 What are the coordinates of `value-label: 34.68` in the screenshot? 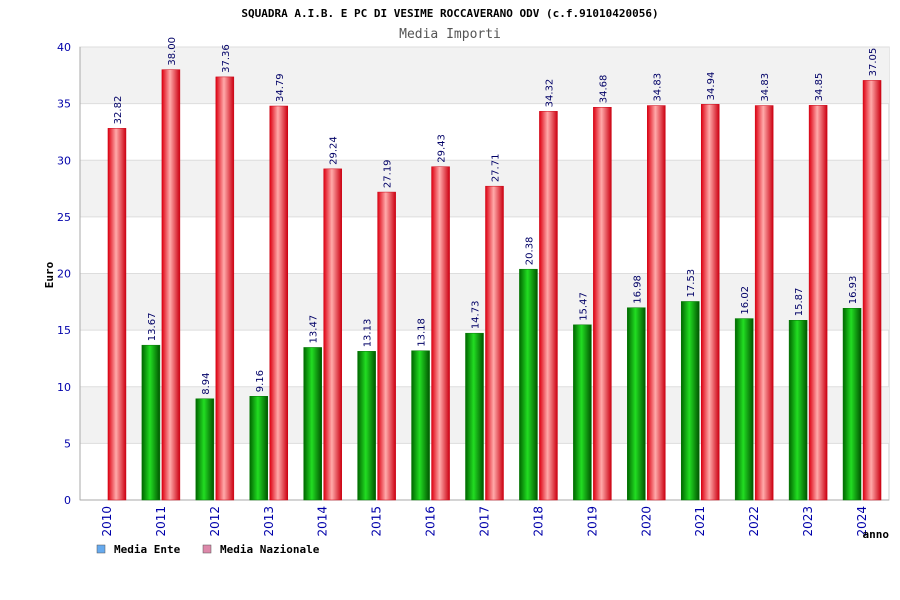 It's located at (603, 89).